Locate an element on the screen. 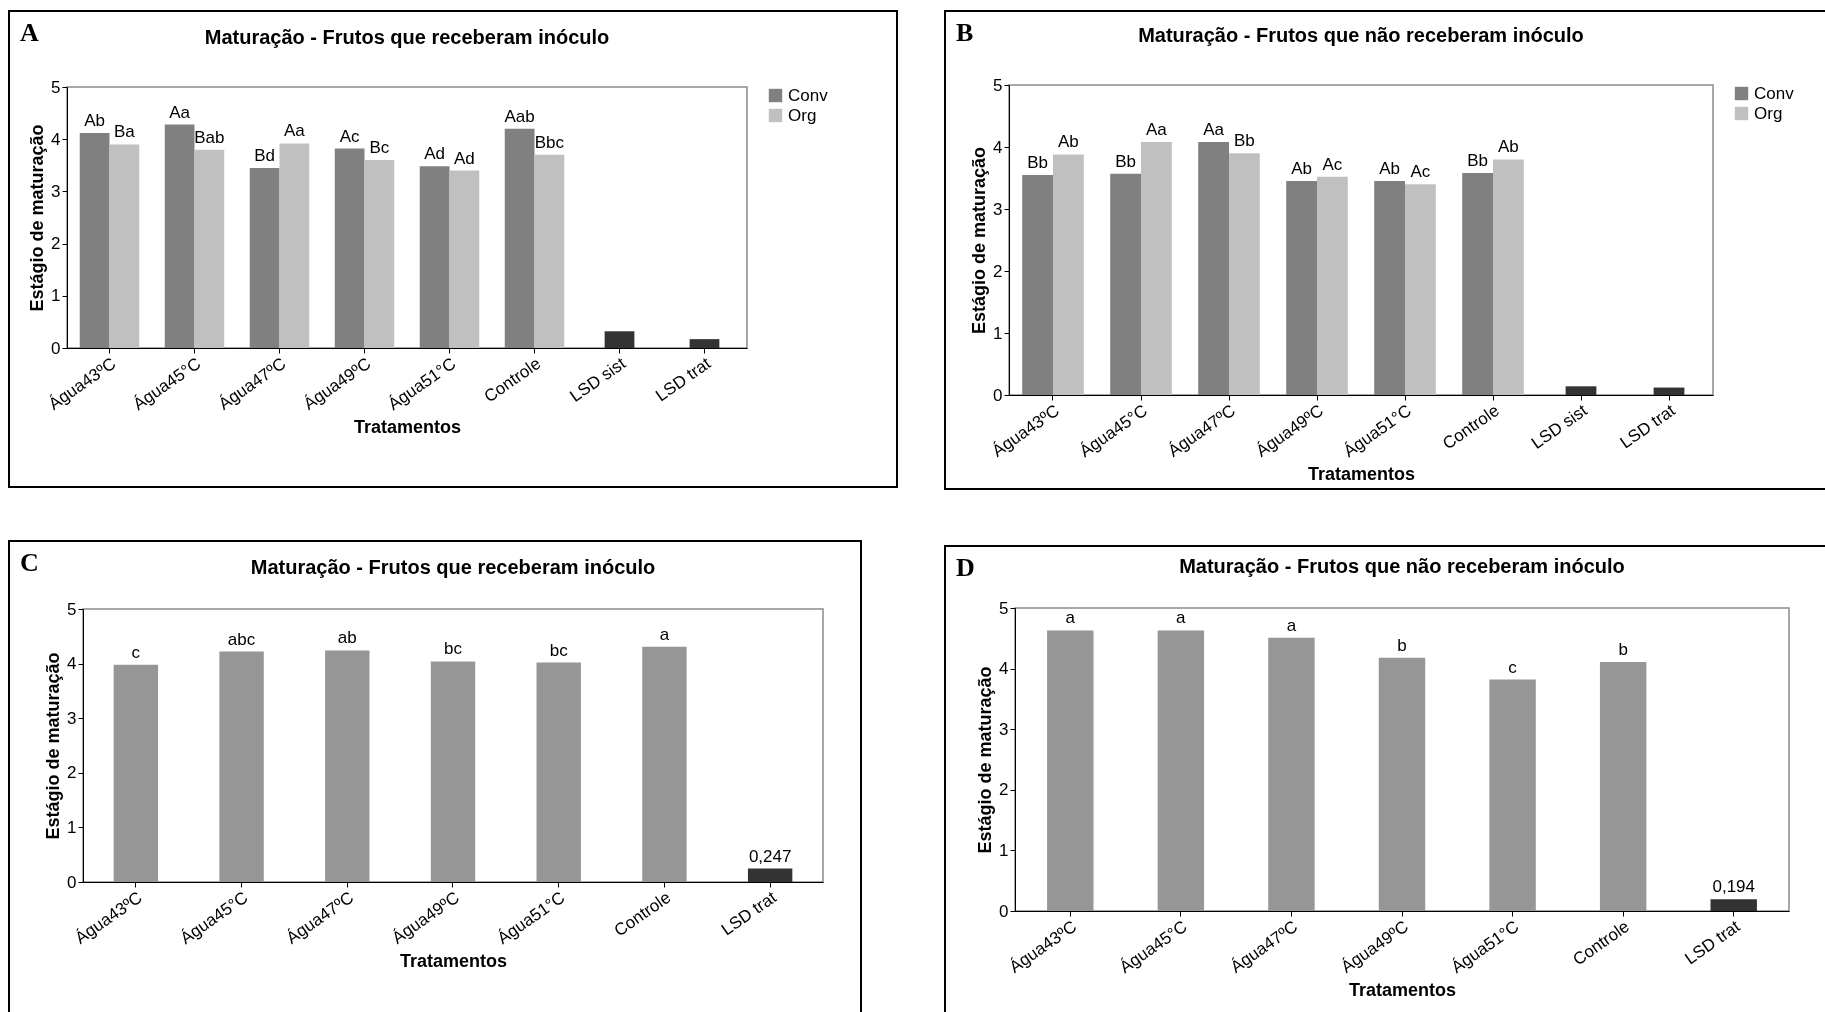 The image size is (1825, 1012). data-label: 0,247 is located at coordinates (770, 856).